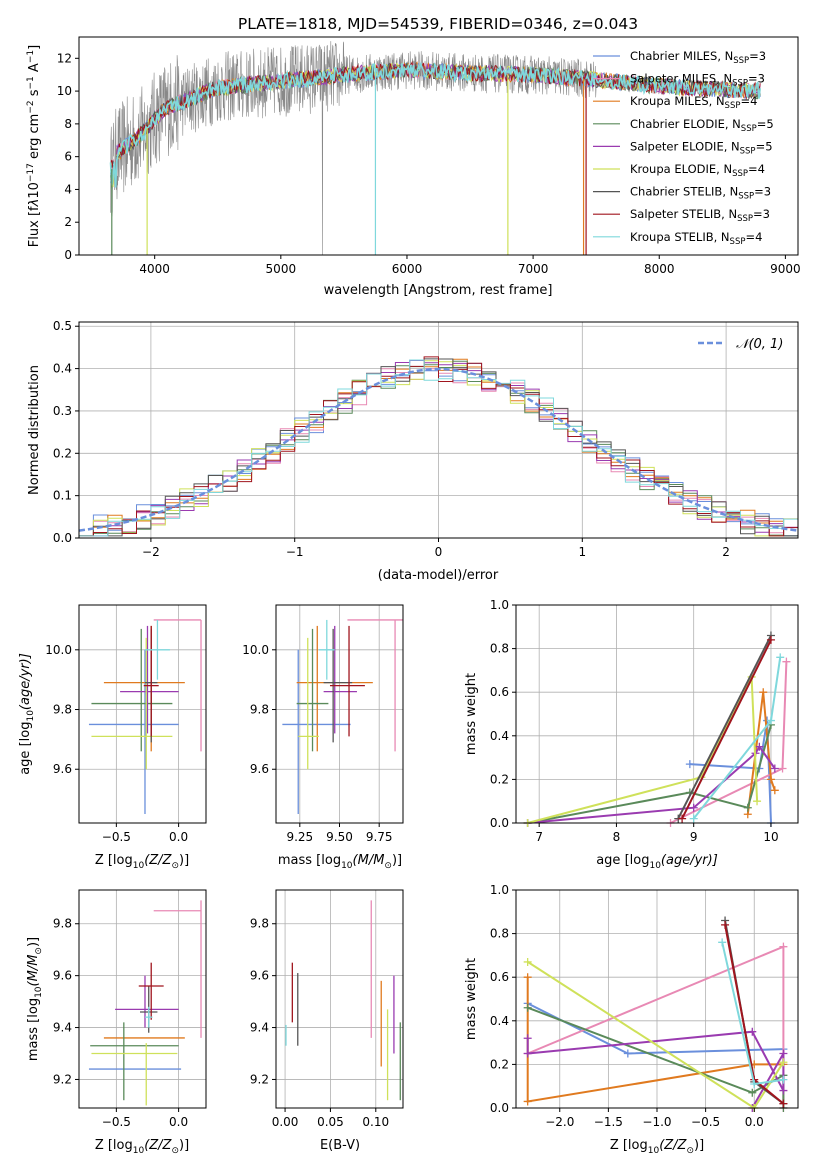 The width and height of the screenshot is (819, 1170). I want to click on mass-vs-z-xlabel: Z [log10(Z/Z⊙)], so click(142, 1147).